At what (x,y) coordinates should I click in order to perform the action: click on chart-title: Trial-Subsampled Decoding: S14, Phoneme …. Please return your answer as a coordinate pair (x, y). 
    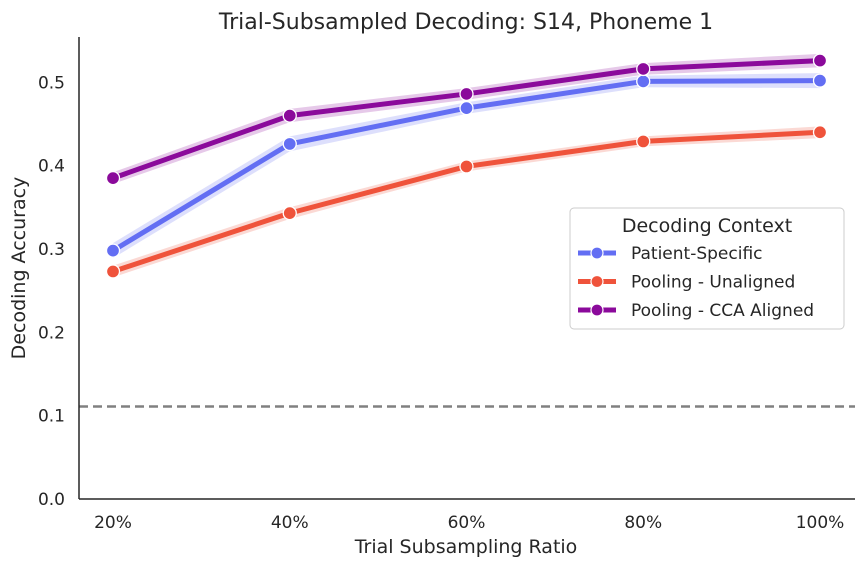
    Looking at the image, I should click on (465, 22).